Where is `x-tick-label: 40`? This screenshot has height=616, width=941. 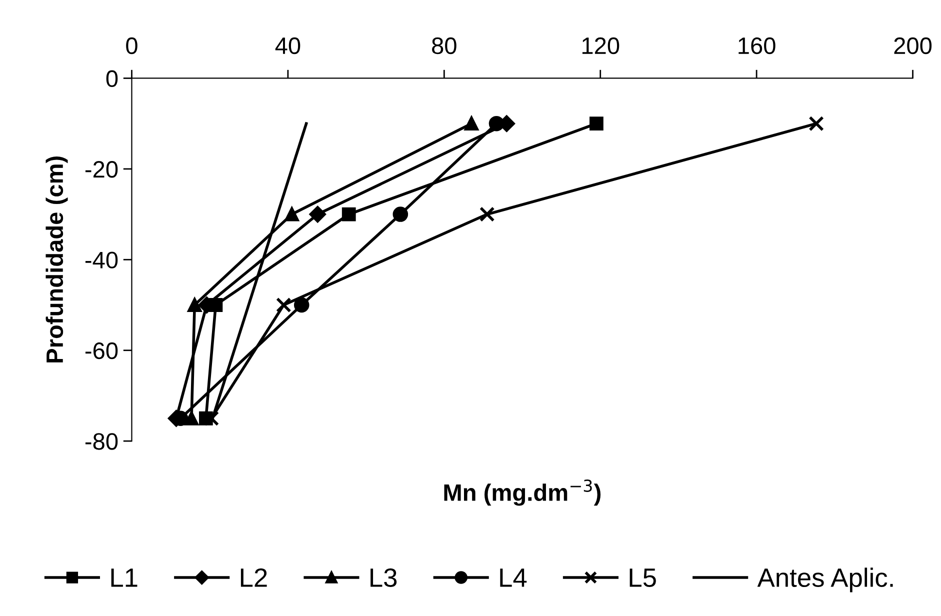
x-tick-label: 40 is located at coordinates (287, 45).